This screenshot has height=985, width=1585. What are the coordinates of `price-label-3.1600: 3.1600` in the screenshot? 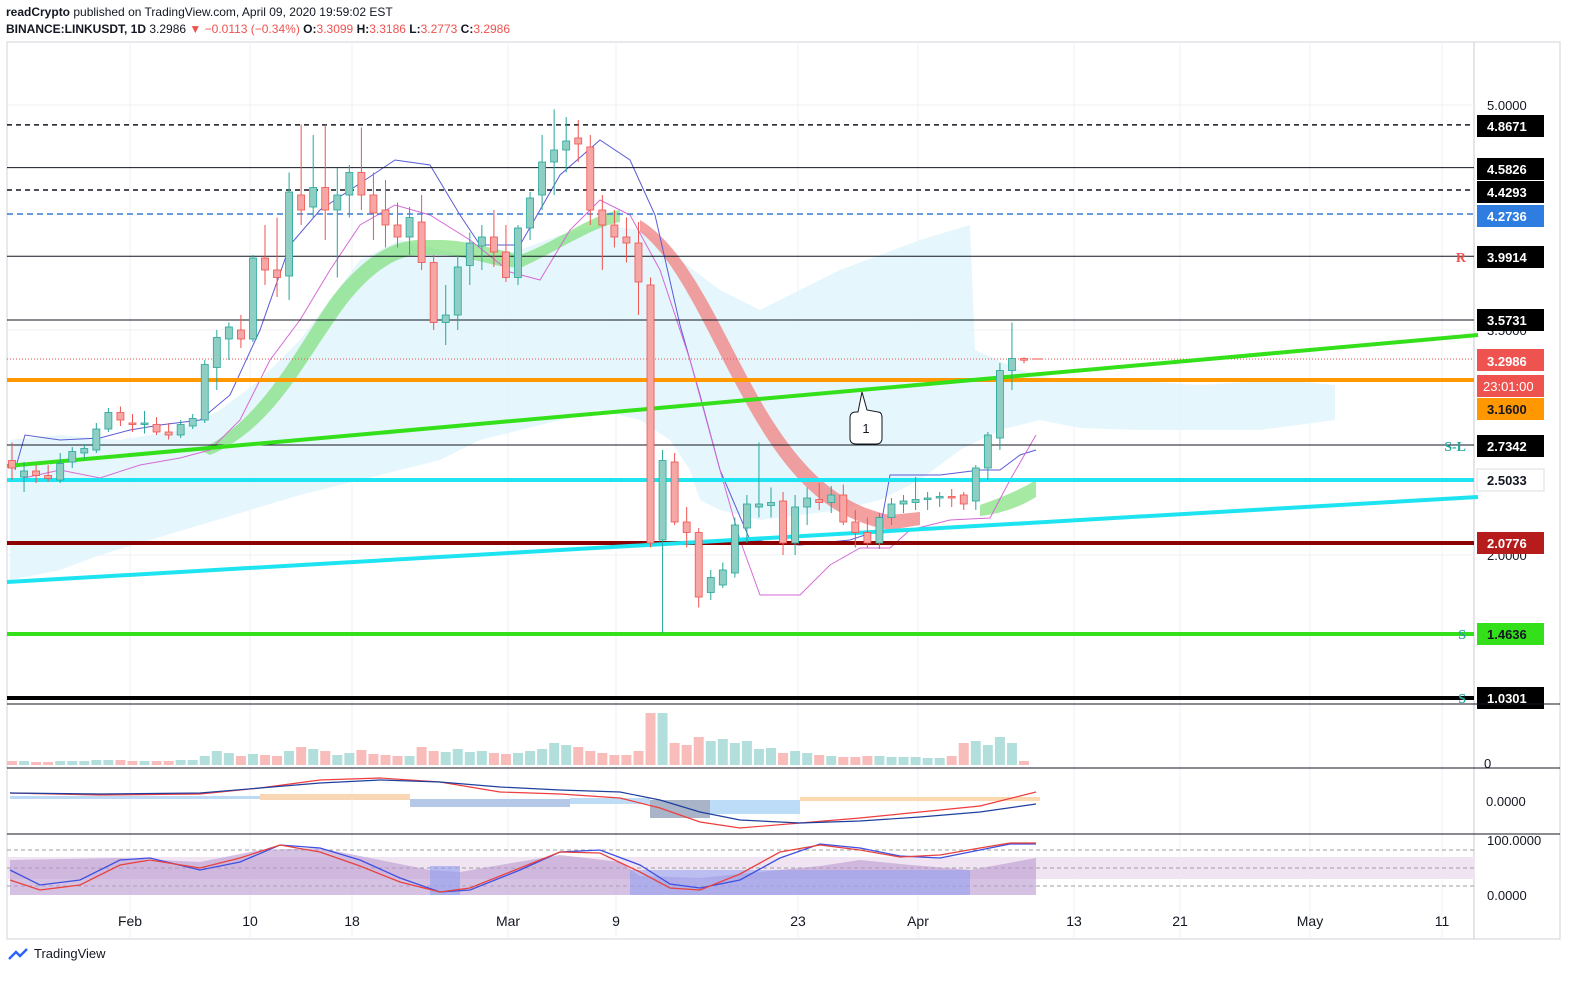 It's located at (1510, 409).